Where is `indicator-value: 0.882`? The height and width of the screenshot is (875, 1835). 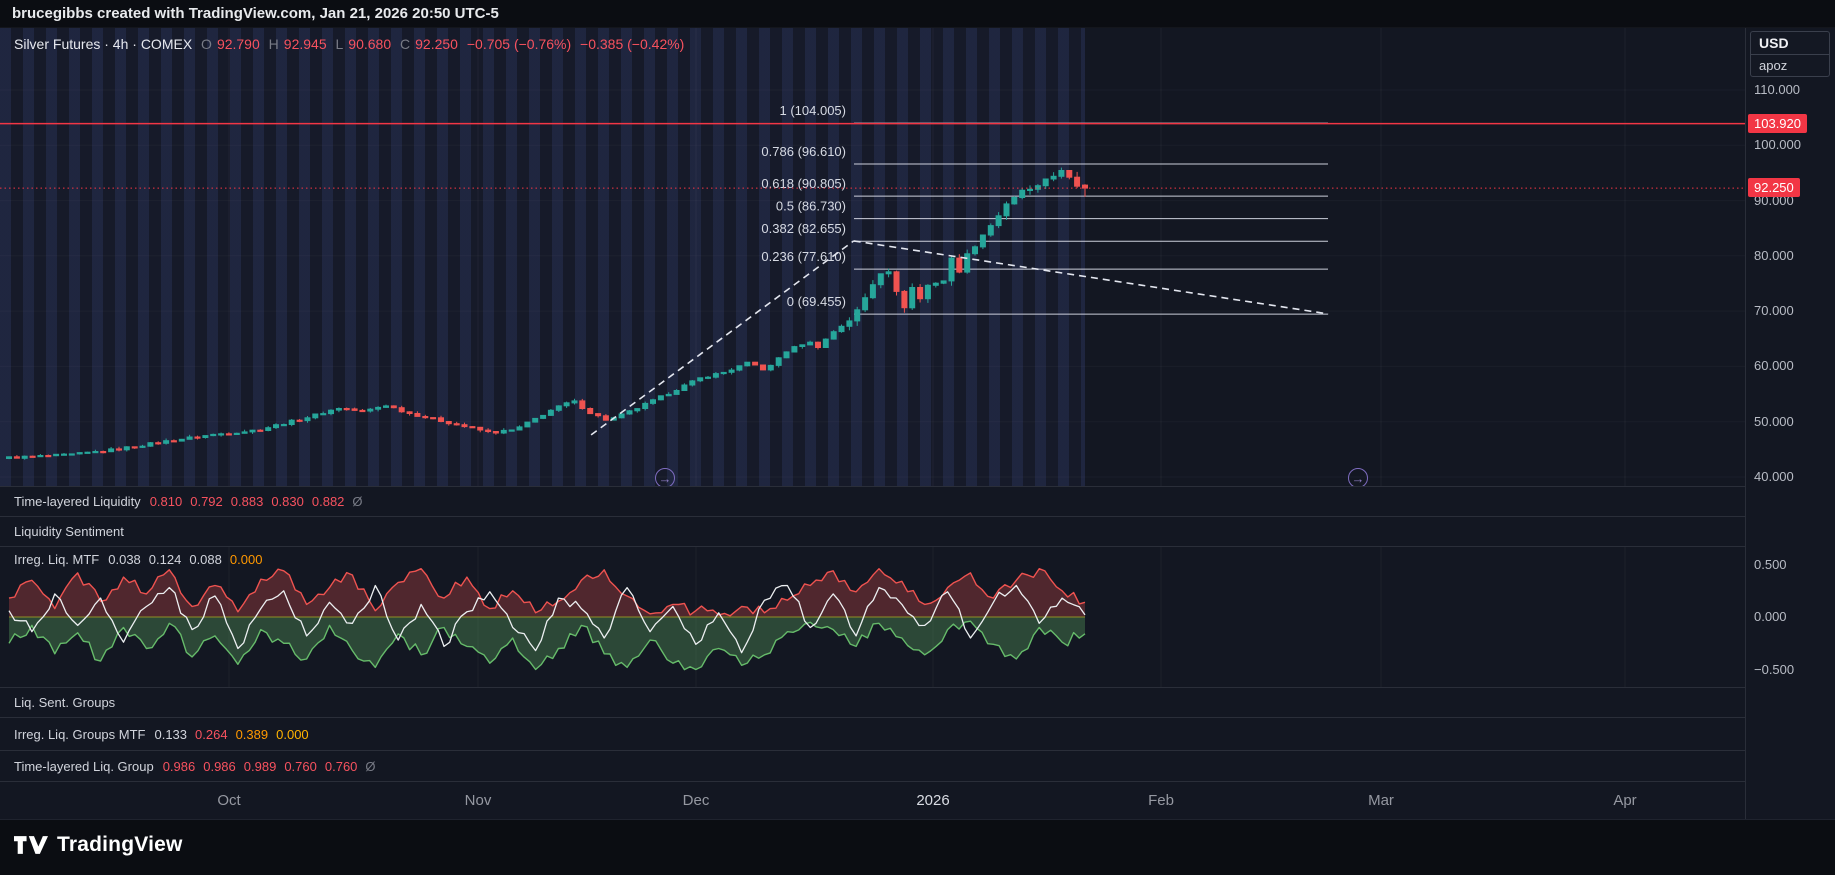
indicator-value: 0.882 is located at coordinates (328, 501).